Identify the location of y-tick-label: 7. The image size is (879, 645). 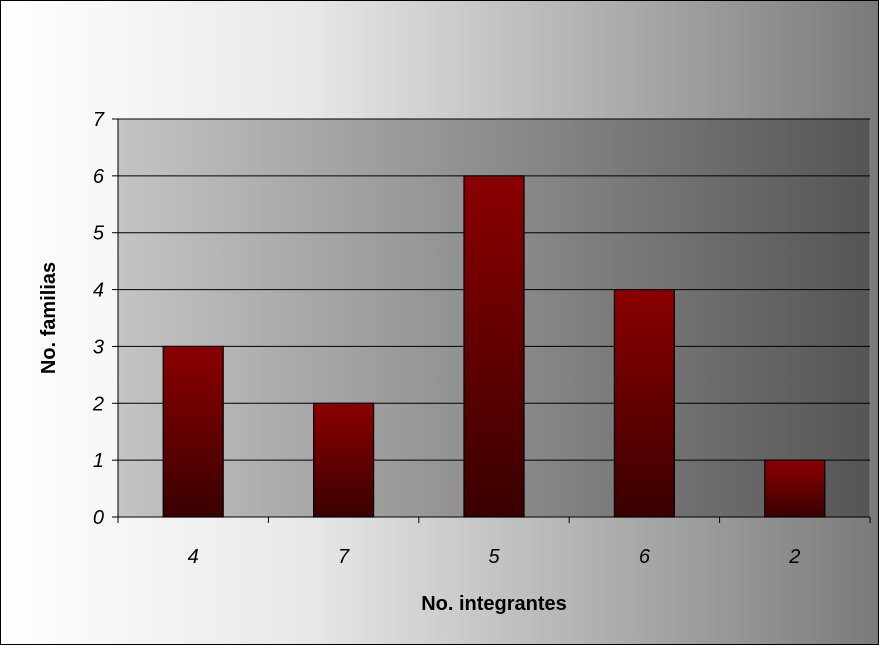
(99, 120).